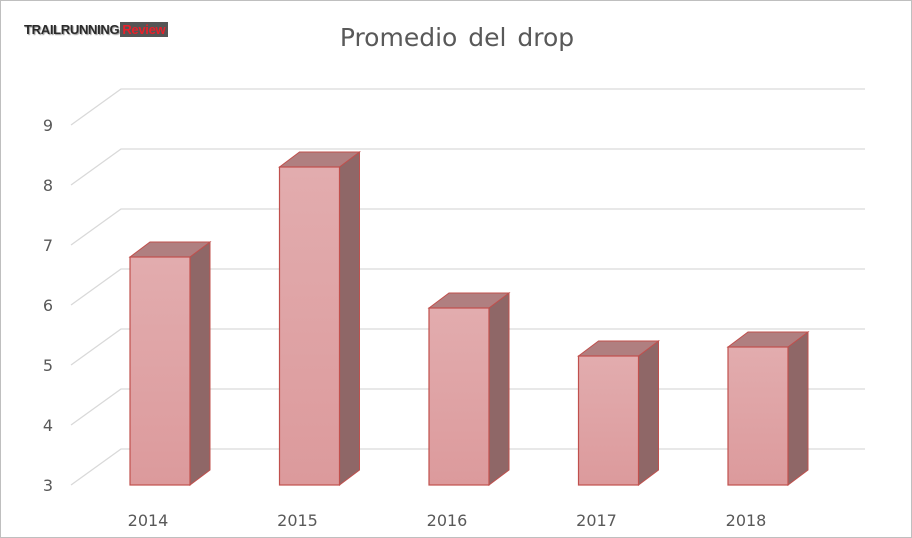 The height and width of the screenshot is (538, 912). What do you see at coordinates (596, 520) in the screenshot?
I see `x-tick-label: 2017` at bounding box center [596, 520].